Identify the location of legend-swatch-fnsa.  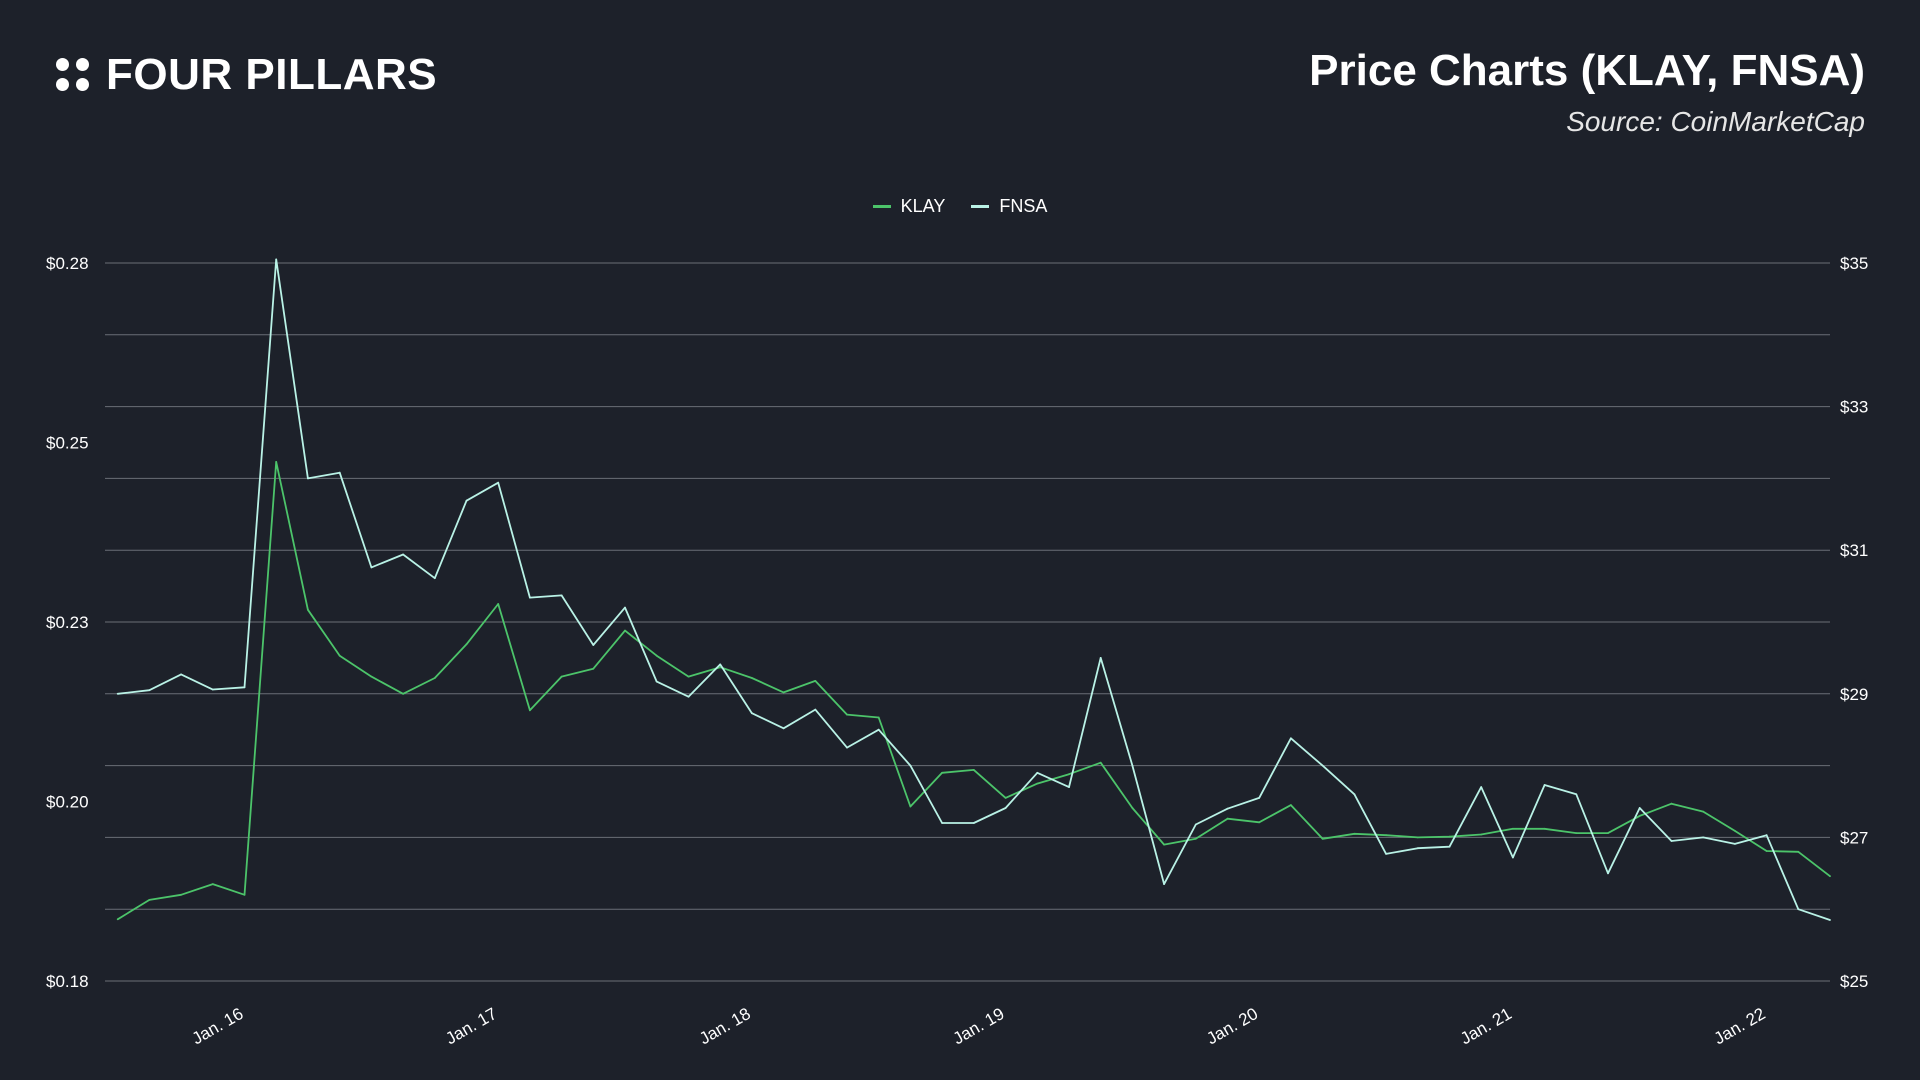
(980, 206).